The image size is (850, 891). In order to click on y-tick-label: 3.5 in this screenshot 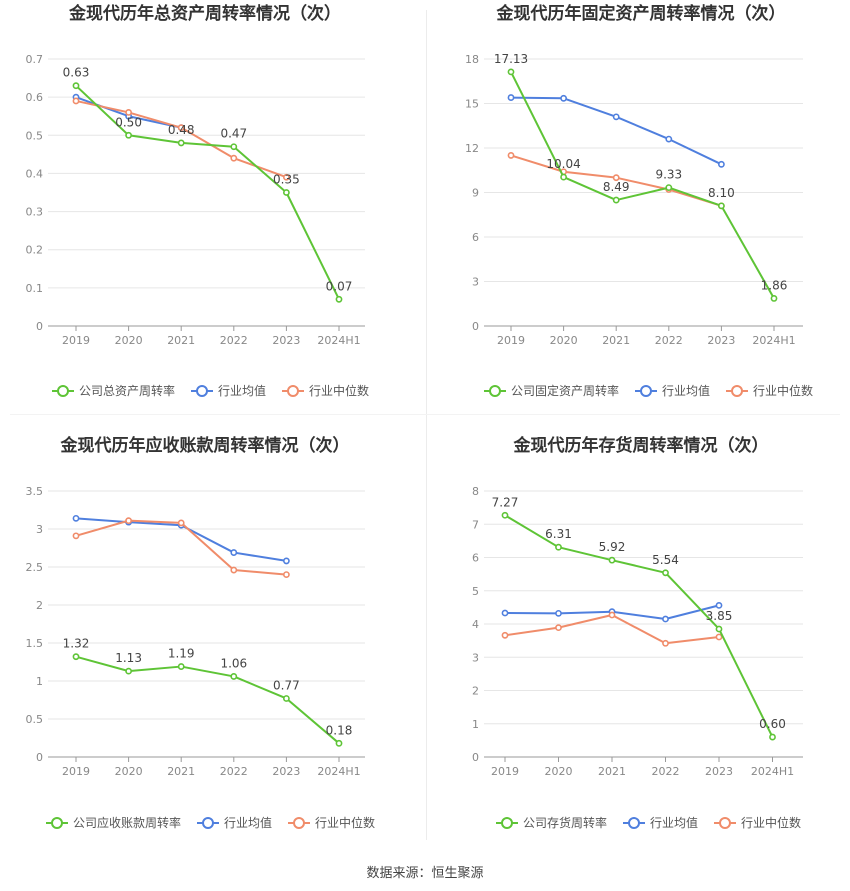, I will do `click(35, 491)`.